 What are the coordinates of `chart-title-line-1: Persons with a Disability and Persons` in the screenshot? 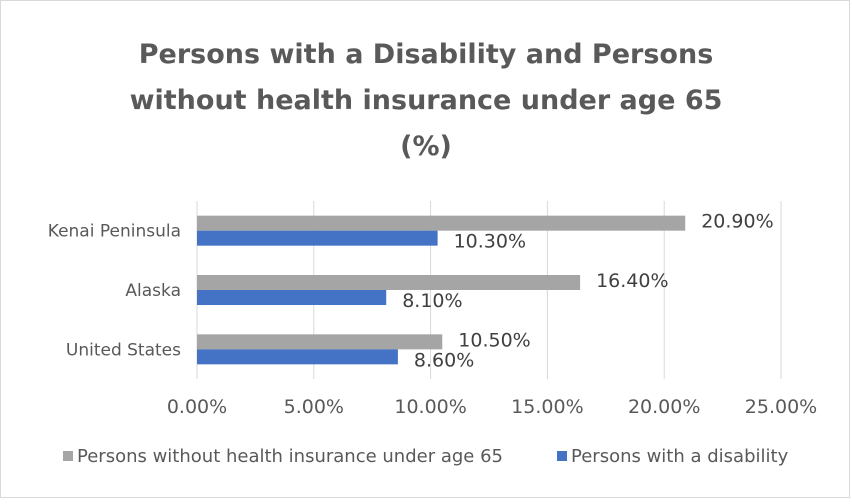 It's located at (426, 54).